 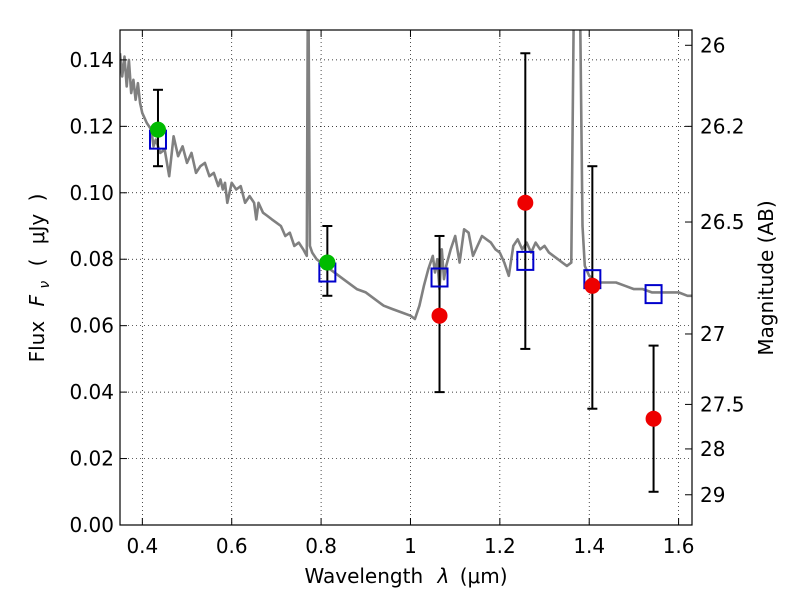 I want to click on x-tick-label: 1.2, so click(x=500, y=546).